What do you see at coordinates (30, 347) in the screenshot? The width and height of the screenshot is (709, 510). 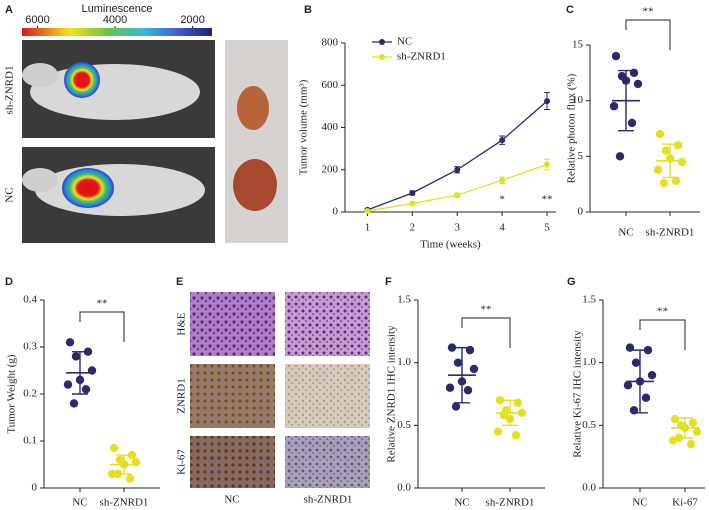 I see `y-tick-label: 0.3` at bounding box center [30, 347].